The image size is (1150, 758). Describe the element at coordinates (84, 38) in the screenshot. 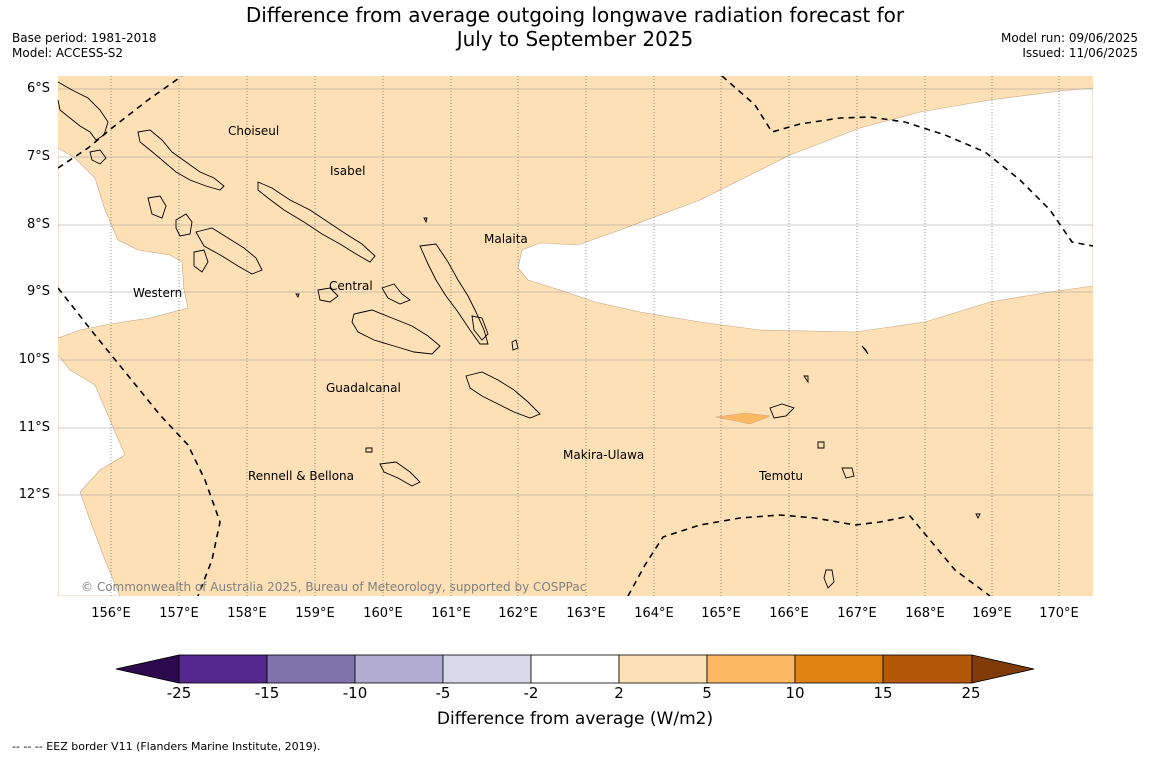

I see `base-period: Base period: 1981-2018` at that location.